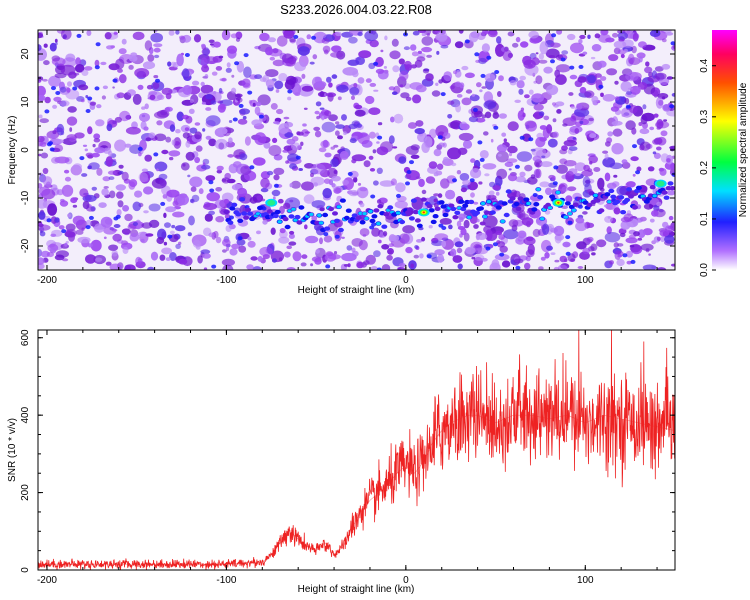  Describe the element at coordinates (25, 245) in the screenshot. I see `y-tick-label: -20` at that location.